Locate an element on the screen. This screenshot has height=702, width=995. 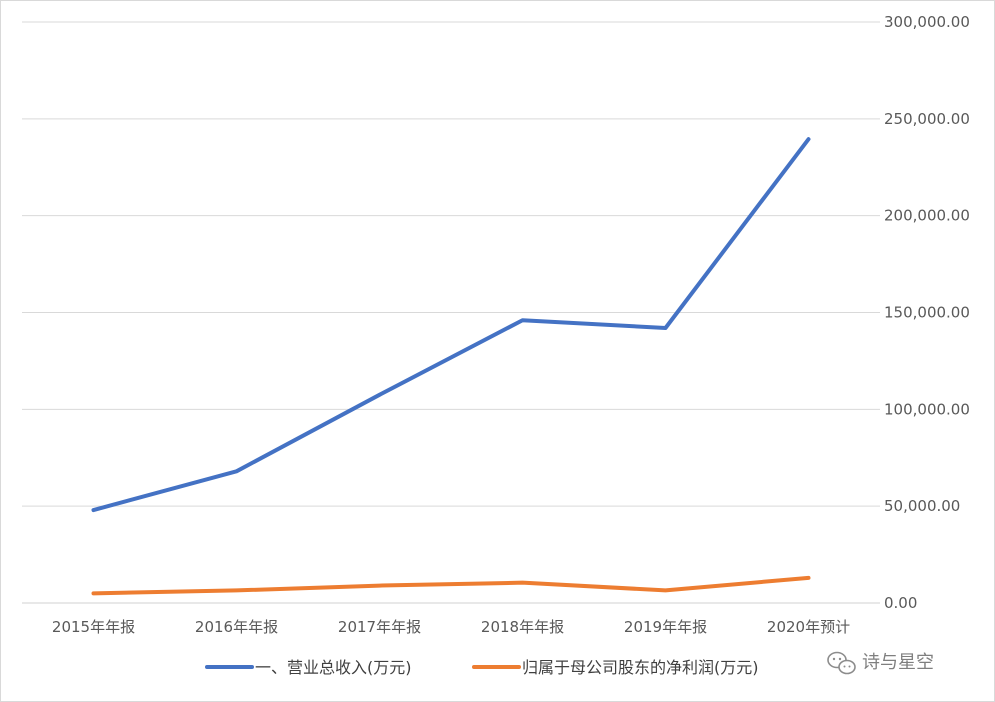
legend-label: 归属于母公司股东的净利润(万元) is located at coordinates (640, 667).